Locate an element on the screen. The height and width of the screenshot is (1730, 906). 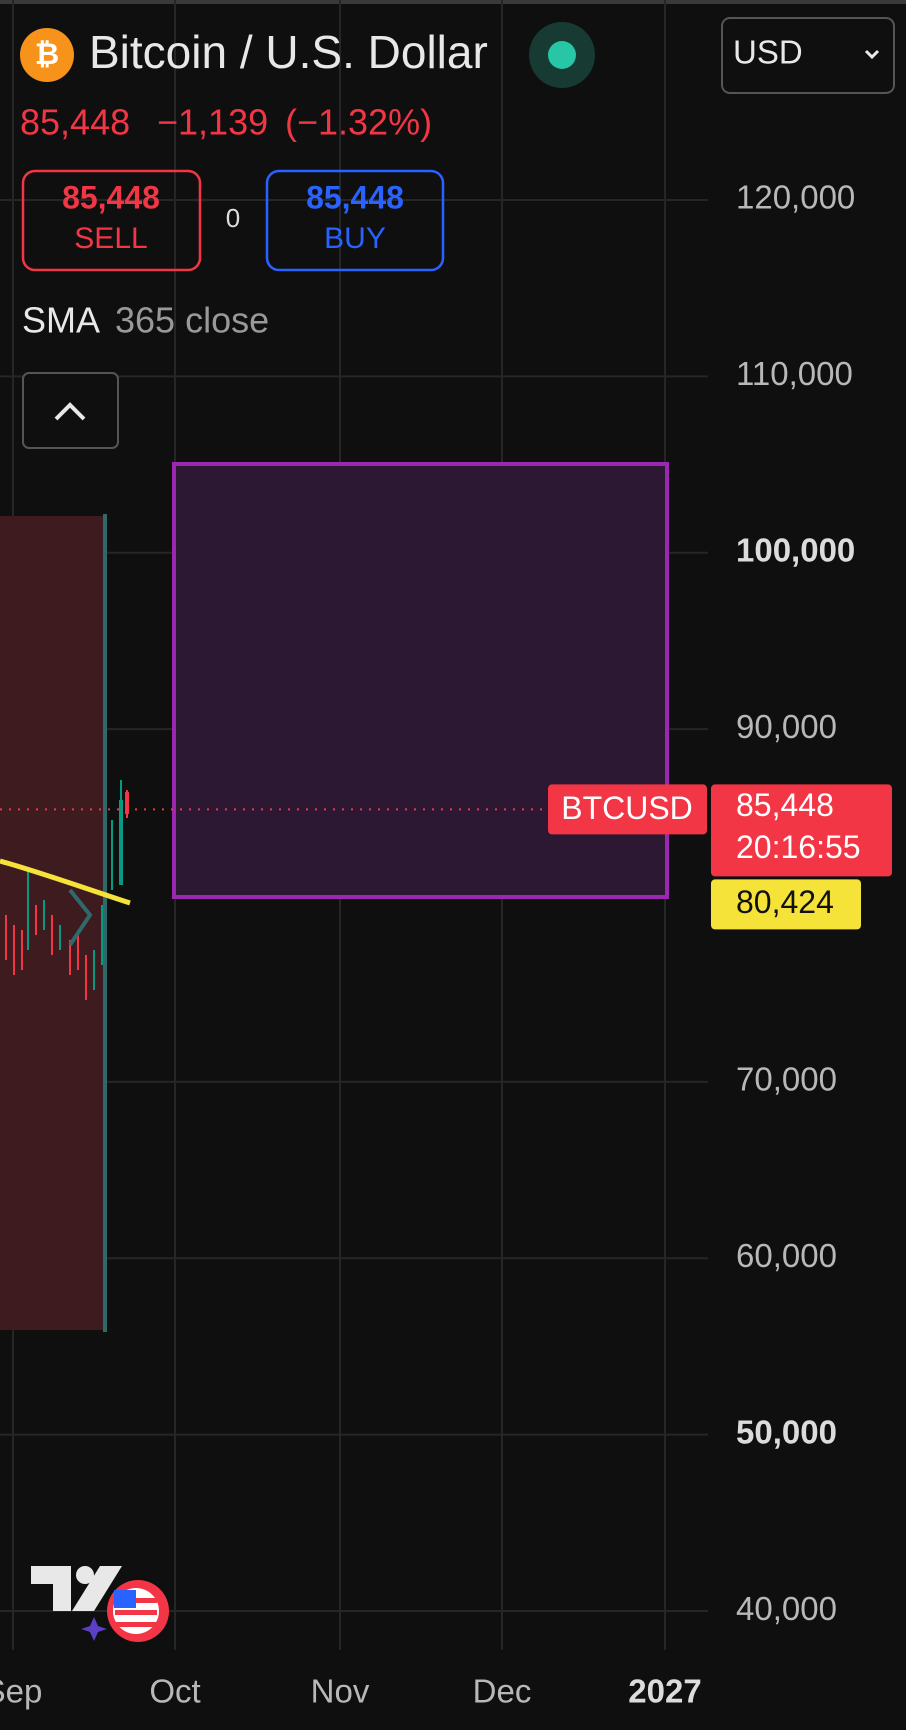
time-tick-label: Dec is located at coordinates (502, 1691).